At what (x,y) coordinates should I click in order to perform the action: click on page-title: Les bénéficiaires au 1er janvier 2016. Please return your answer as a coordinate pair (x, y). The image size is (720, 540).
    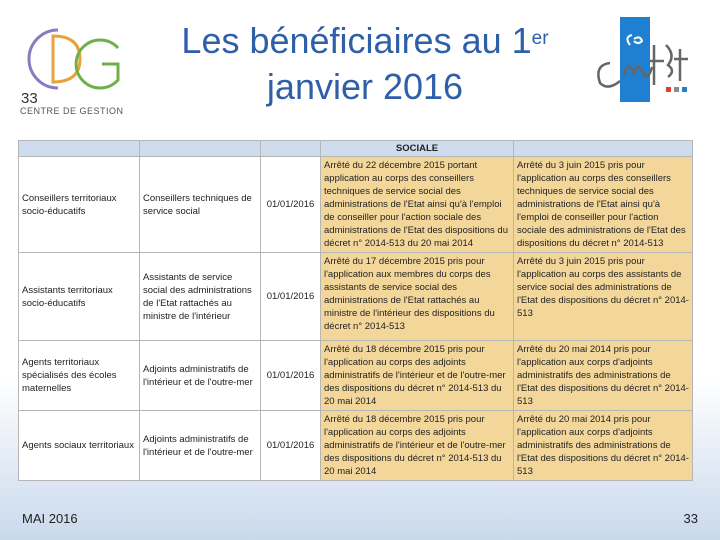
    Looking at the image, I should click on (365, 64).